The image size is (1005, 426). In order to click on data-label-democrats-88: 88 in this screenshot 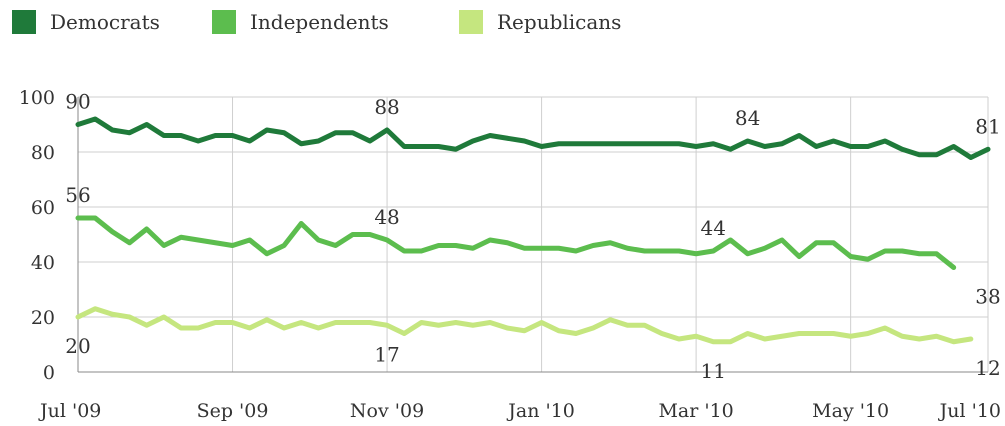, I will do `click(386, 107)`.